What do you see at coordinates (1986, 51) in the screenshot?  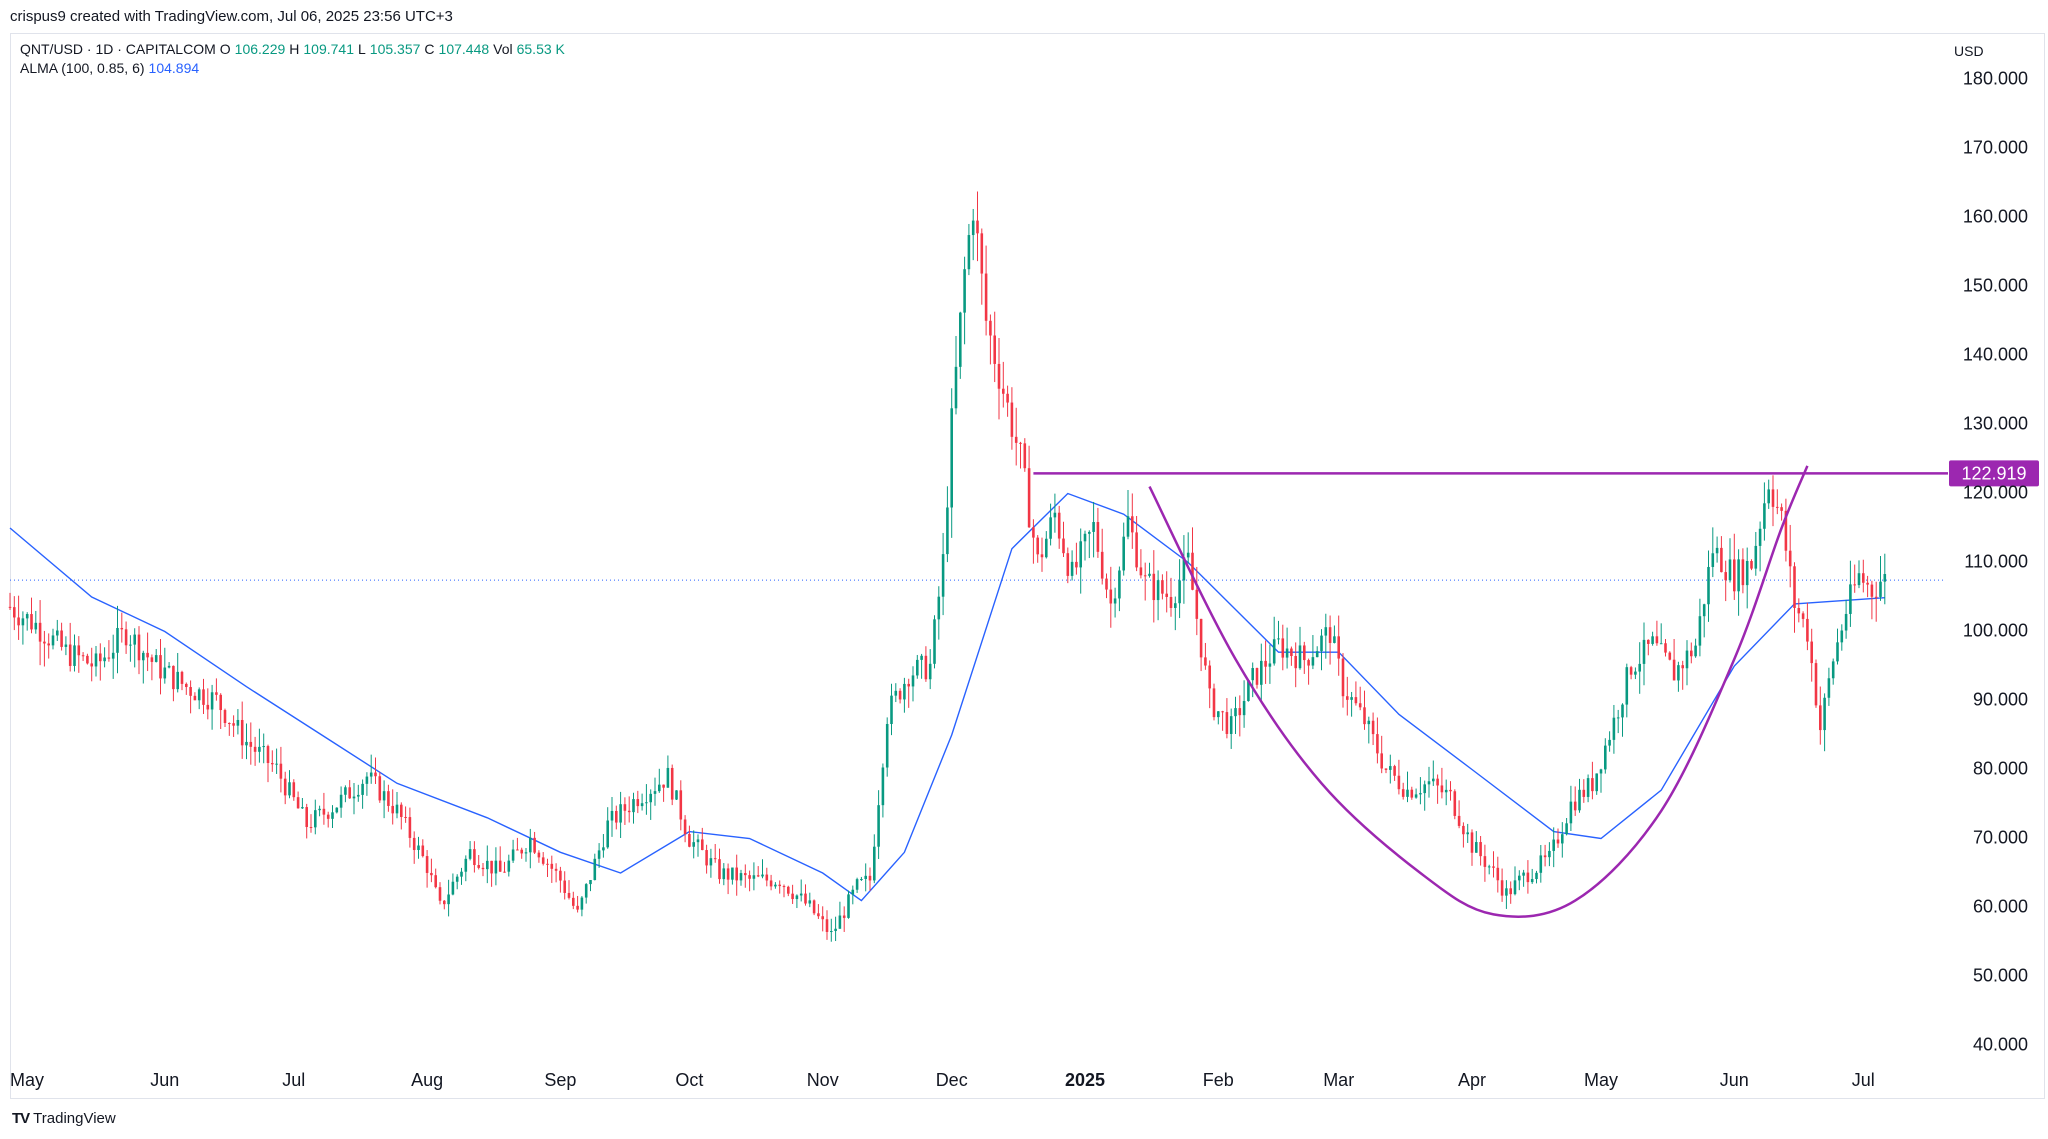 I see `currency-label: USD` at bounding box center [1986, 51].